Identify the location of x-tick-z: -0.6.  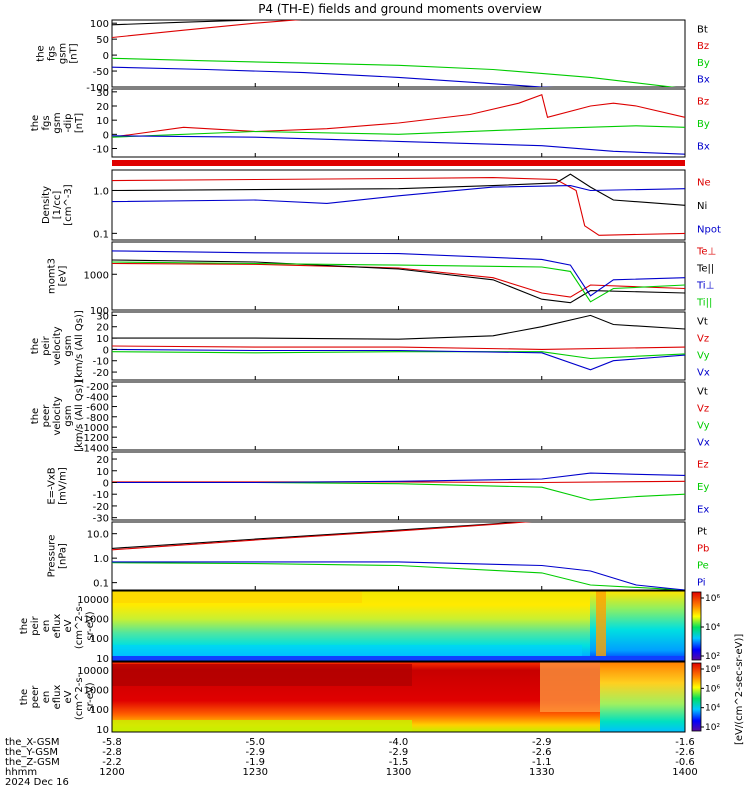
(685, 762).